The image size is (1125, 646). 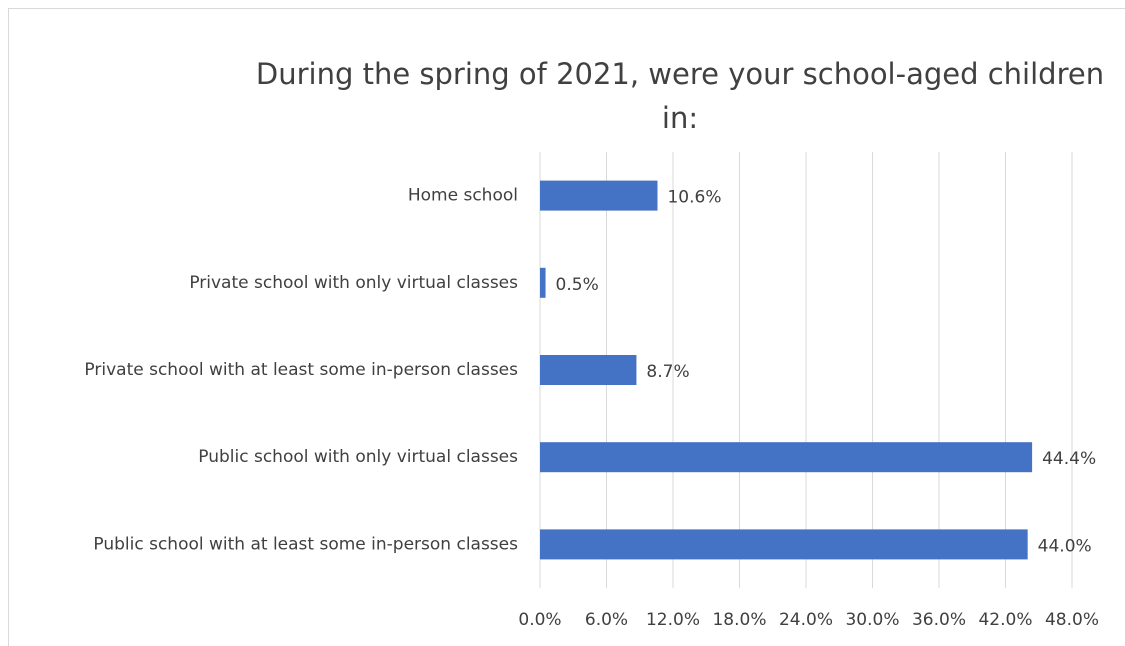 What do you see at coordinates (1065, 546) in the screenshot?
I see `data-label: 44.0%` at bounding box center [1065, 546].